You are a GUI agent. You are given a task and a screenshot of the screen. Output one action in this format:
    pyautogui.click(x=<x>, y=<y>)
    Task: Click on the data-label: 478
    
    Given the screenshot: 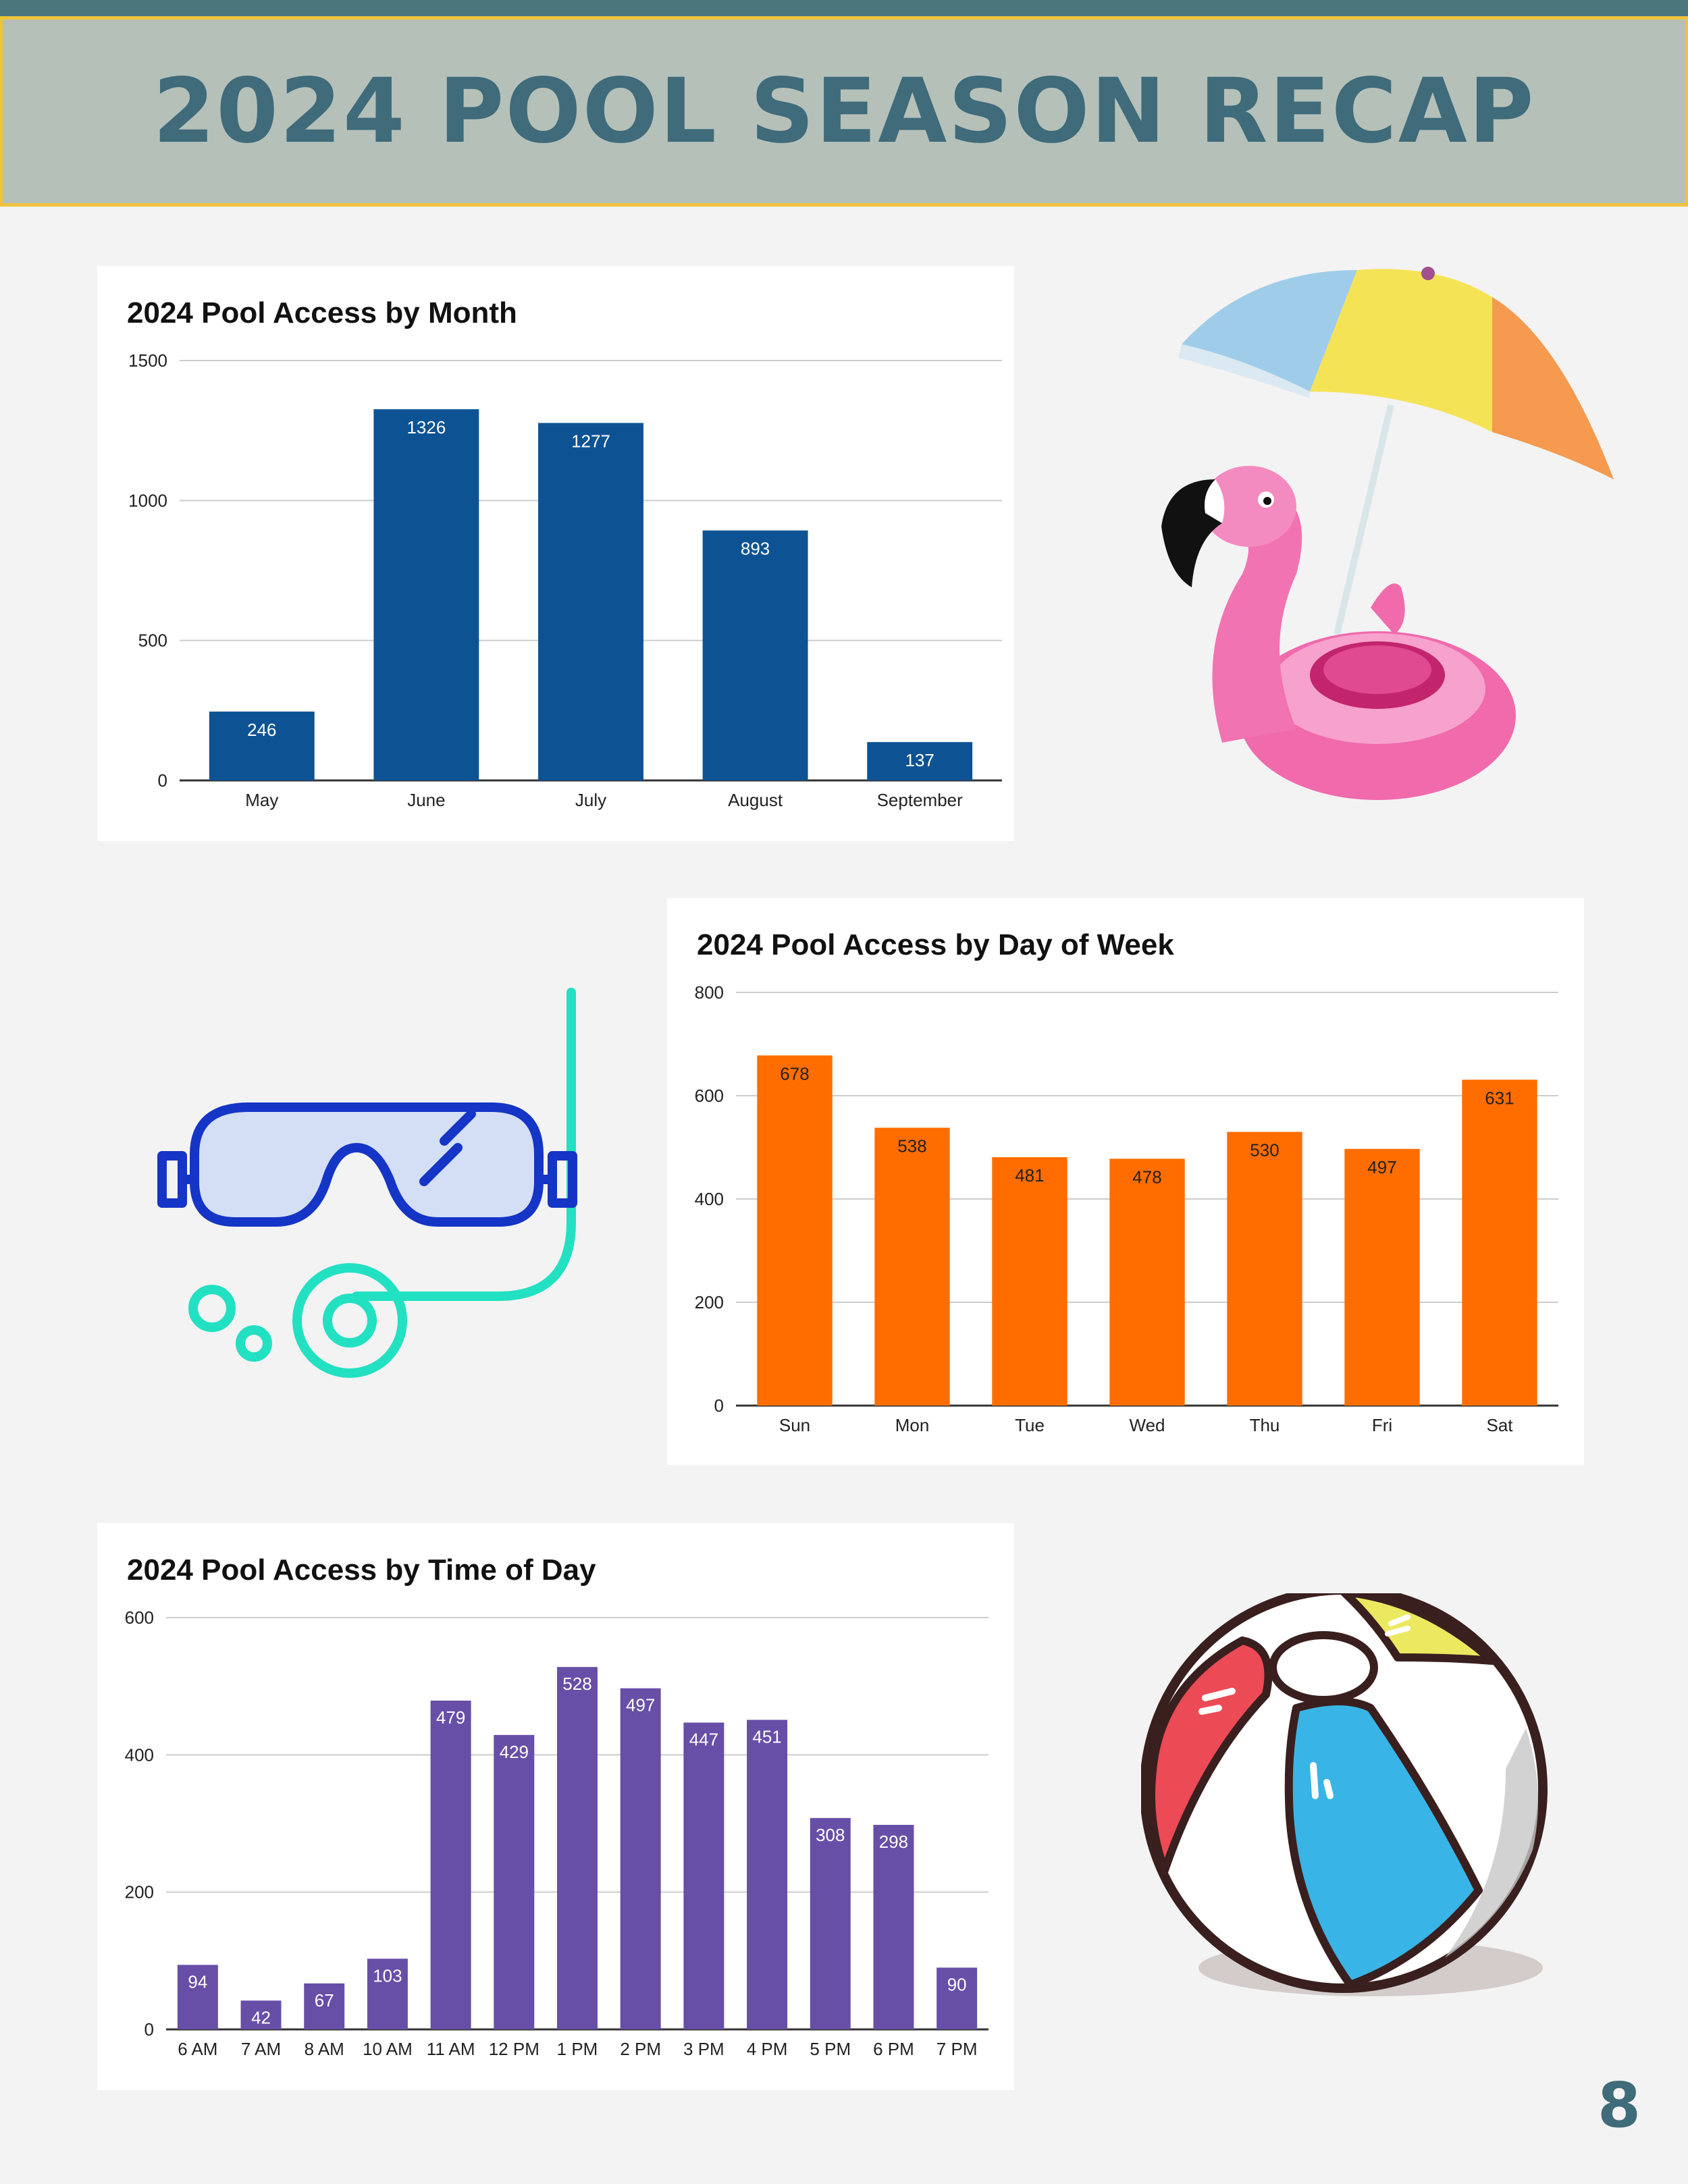 What is the action you would take?
    pyautogui.click(x=1147, y=1177)
    